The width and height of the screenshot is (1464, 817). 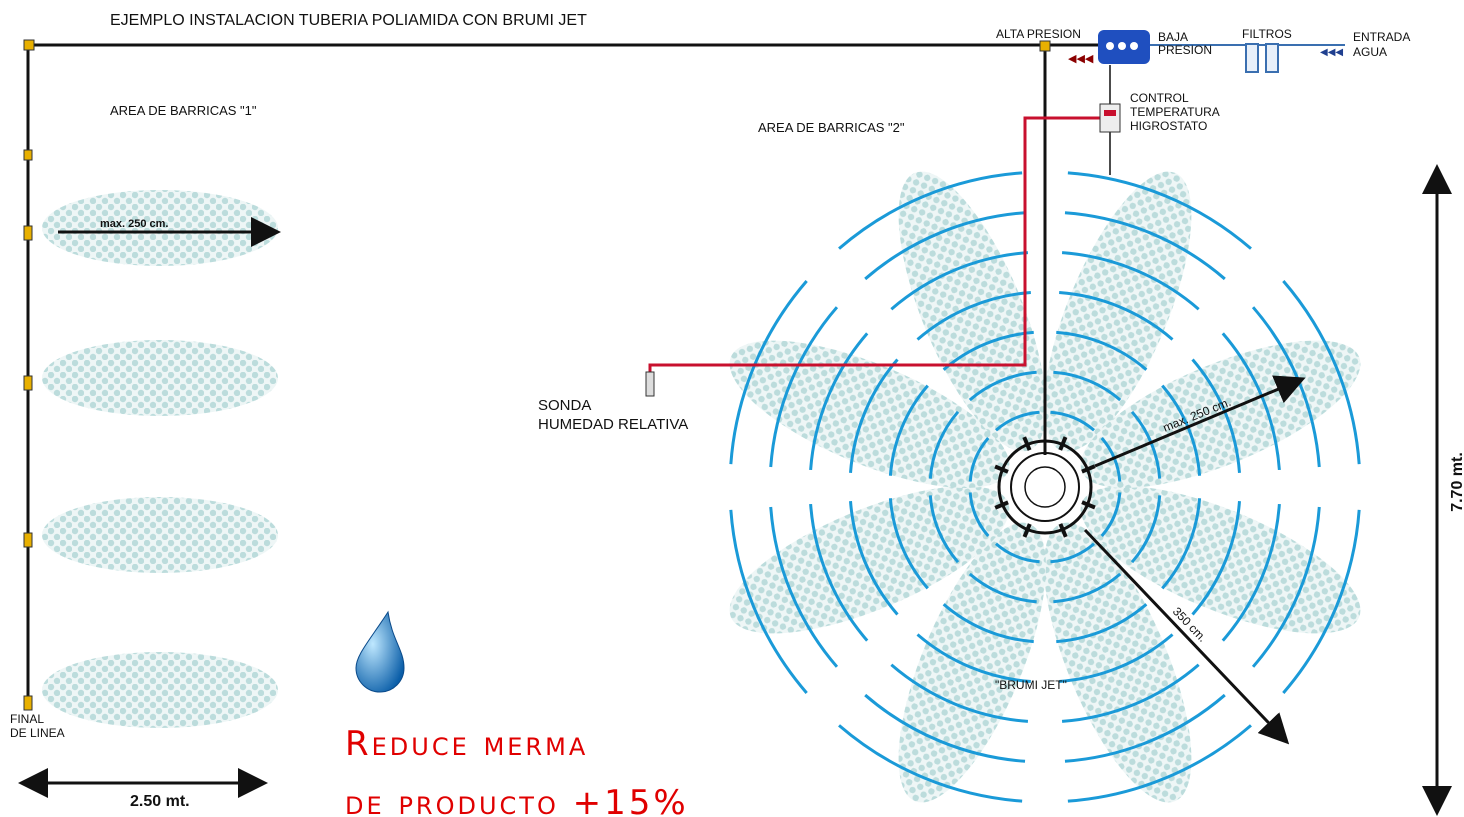 What do you see at coordinates (1267, 34) in the screenshot?
I see `label: FILTROS` at bounding box center [1267, 34].